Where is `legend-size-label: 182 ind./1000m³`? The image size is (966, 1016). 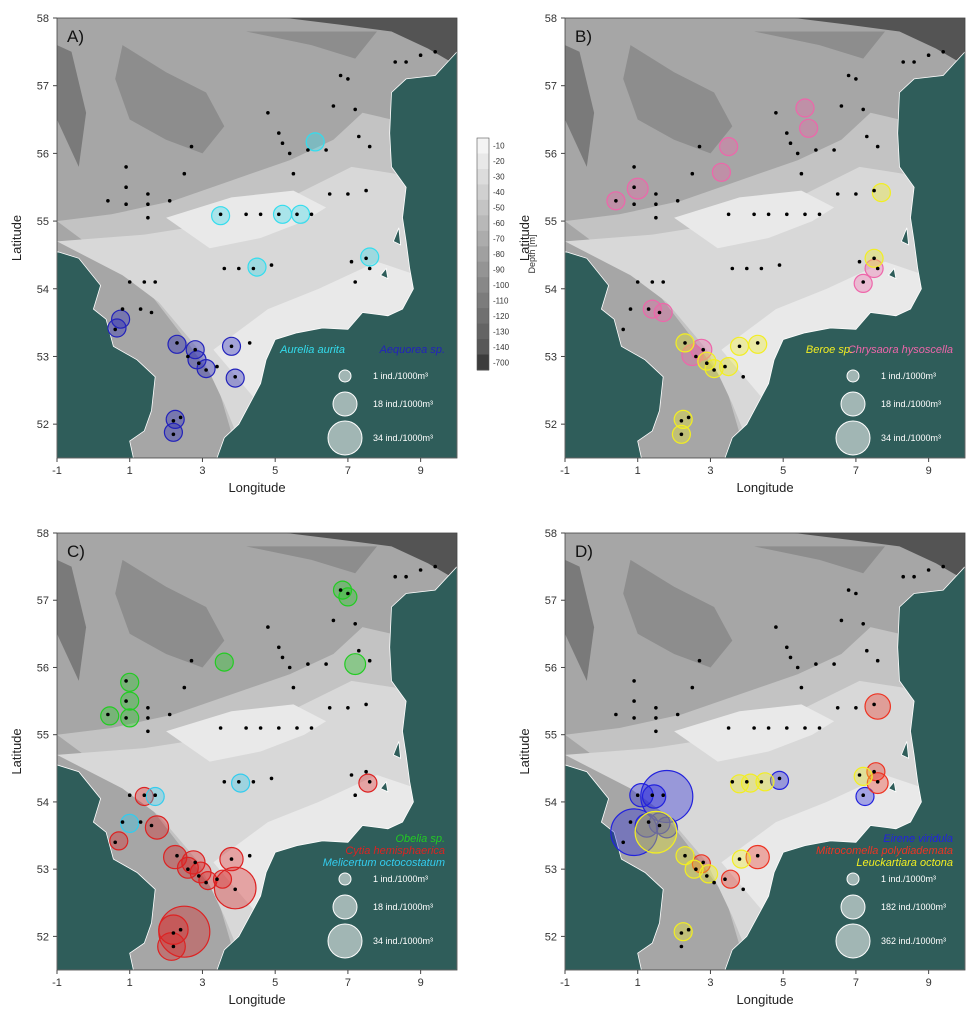
legend-size-label: 182 ind./1000m³ is located at coordinates (913, 907).